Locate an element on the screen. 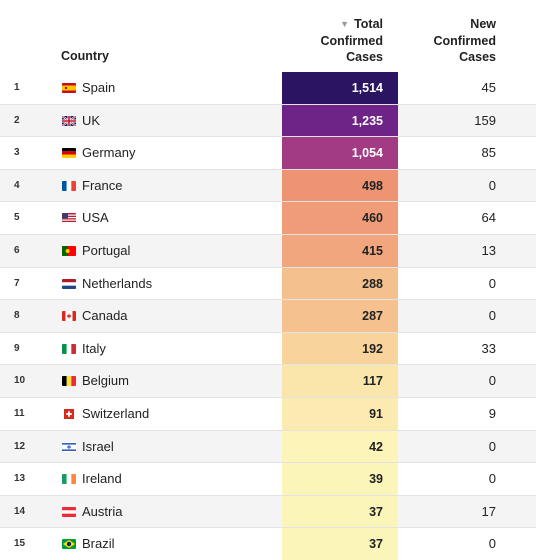 Image resolution: width=536 pixels, height=560 pixels. switzerland-flag-icon is located at coordinates (69, 413).